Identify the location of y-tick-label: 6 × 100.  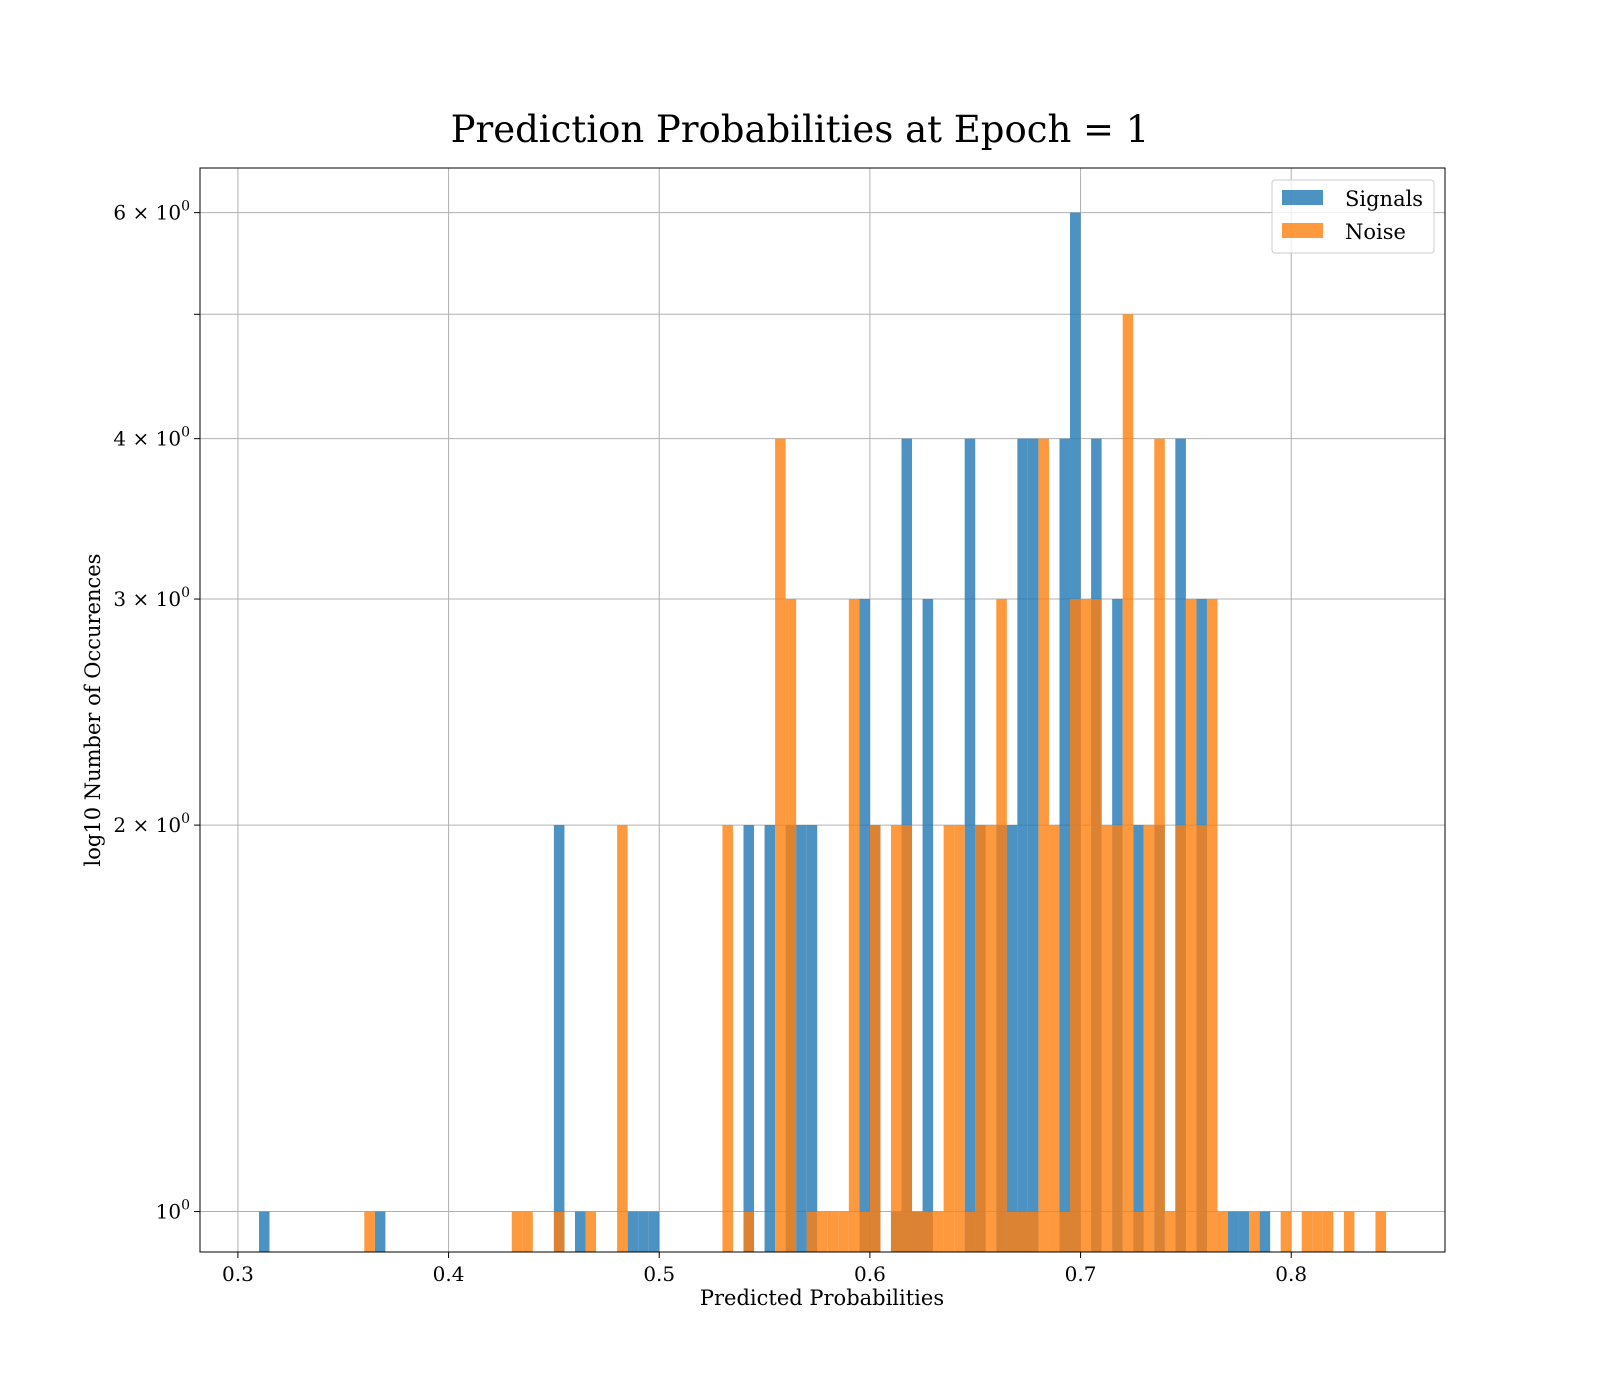
(151, 212).